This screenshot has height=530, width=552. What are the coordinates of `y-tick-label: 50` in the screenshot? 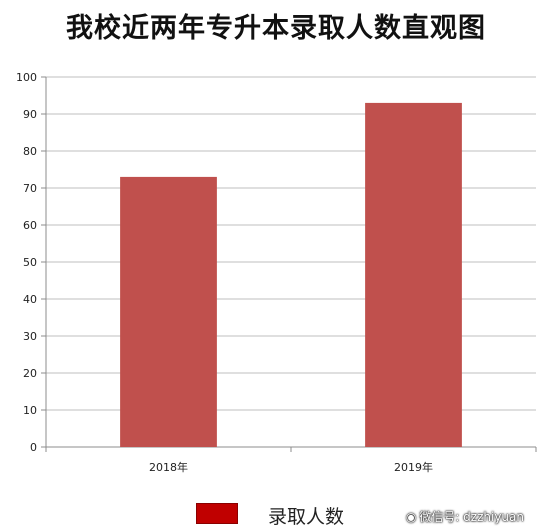 It's located at (30, 262).